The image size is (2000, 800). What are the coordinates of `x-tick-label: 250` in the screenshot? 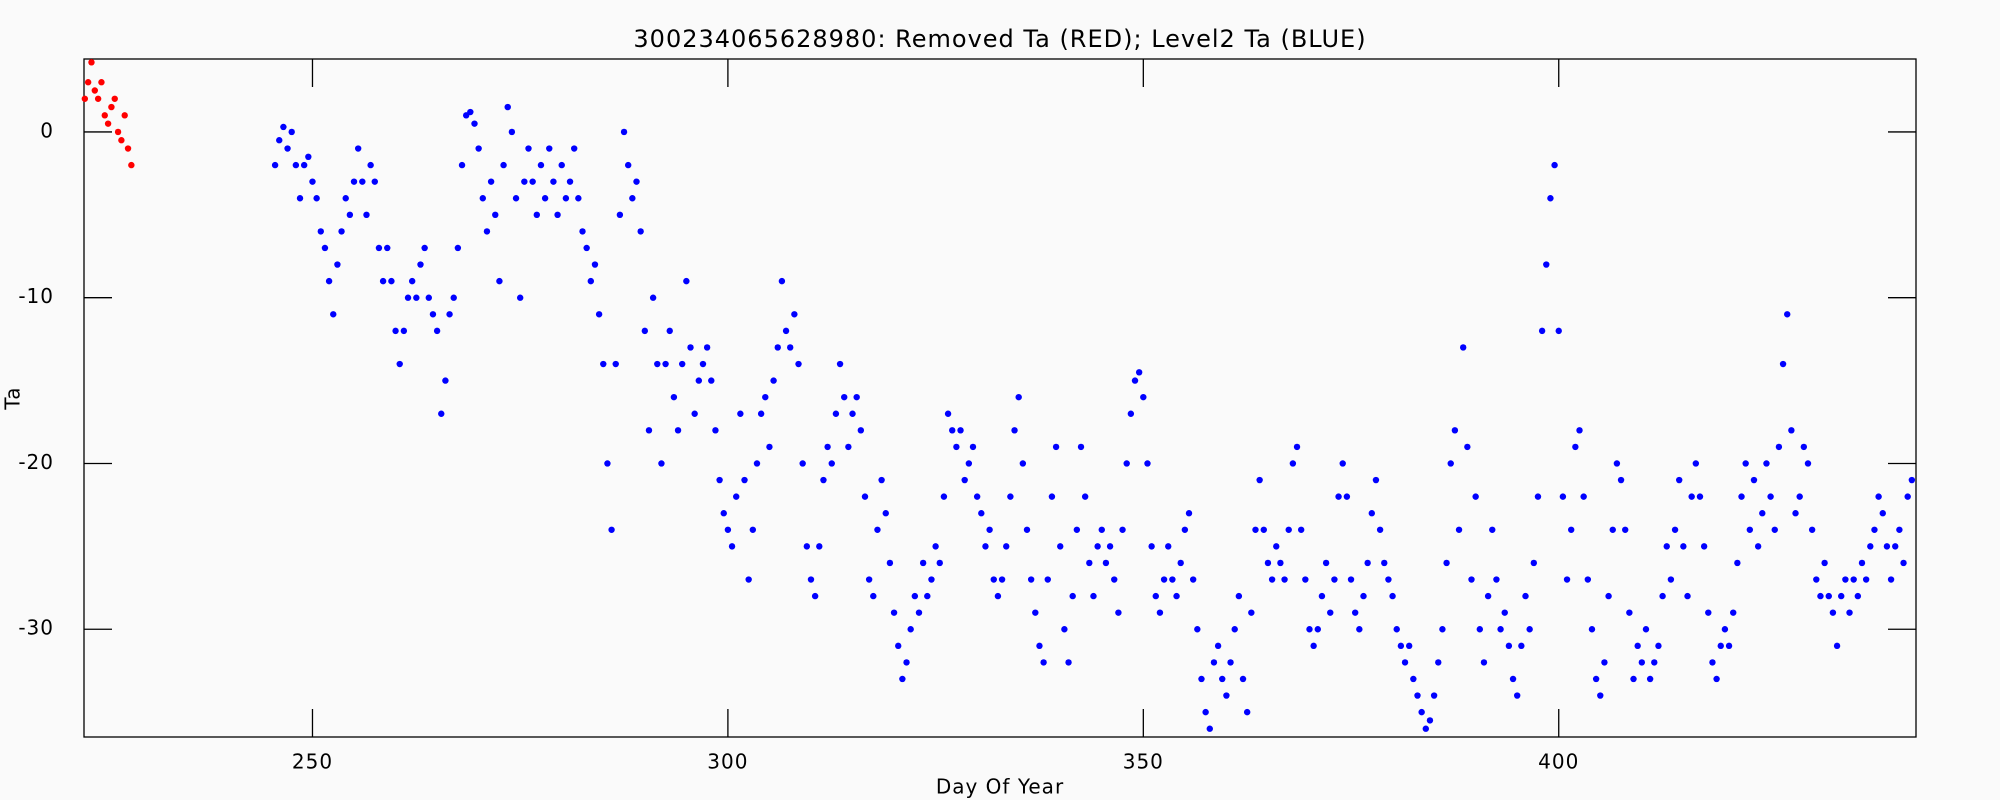 It's located at (312, 762).